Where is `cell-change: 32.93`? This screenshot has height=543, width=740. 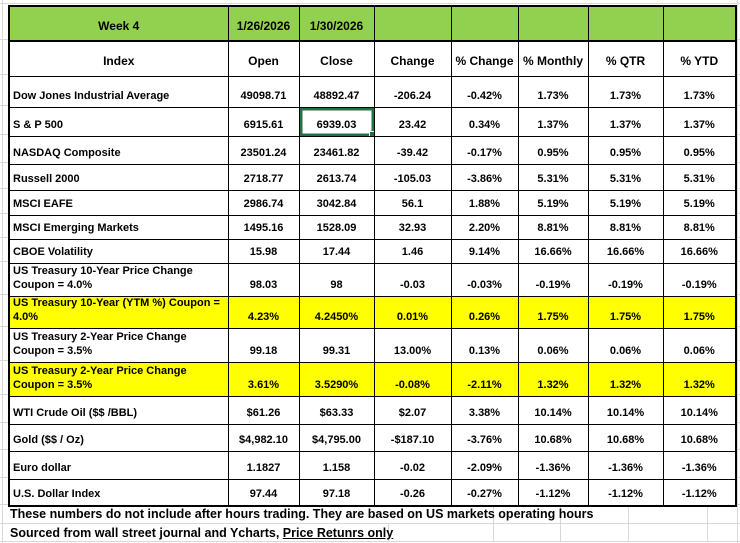 cell-change: 32.93 is located at coordinates (412, 227).